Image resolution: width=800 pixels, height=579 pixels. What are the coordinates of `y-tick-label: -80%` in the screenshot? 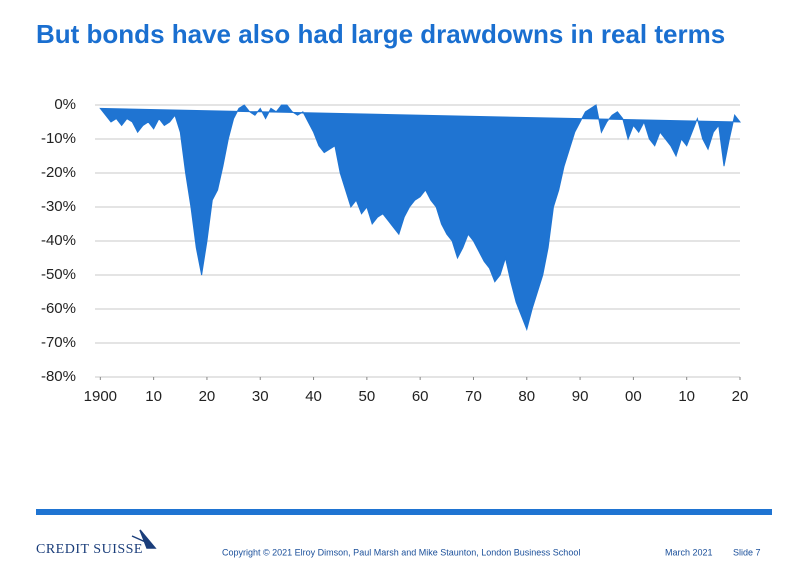 It's located at (58, 376).